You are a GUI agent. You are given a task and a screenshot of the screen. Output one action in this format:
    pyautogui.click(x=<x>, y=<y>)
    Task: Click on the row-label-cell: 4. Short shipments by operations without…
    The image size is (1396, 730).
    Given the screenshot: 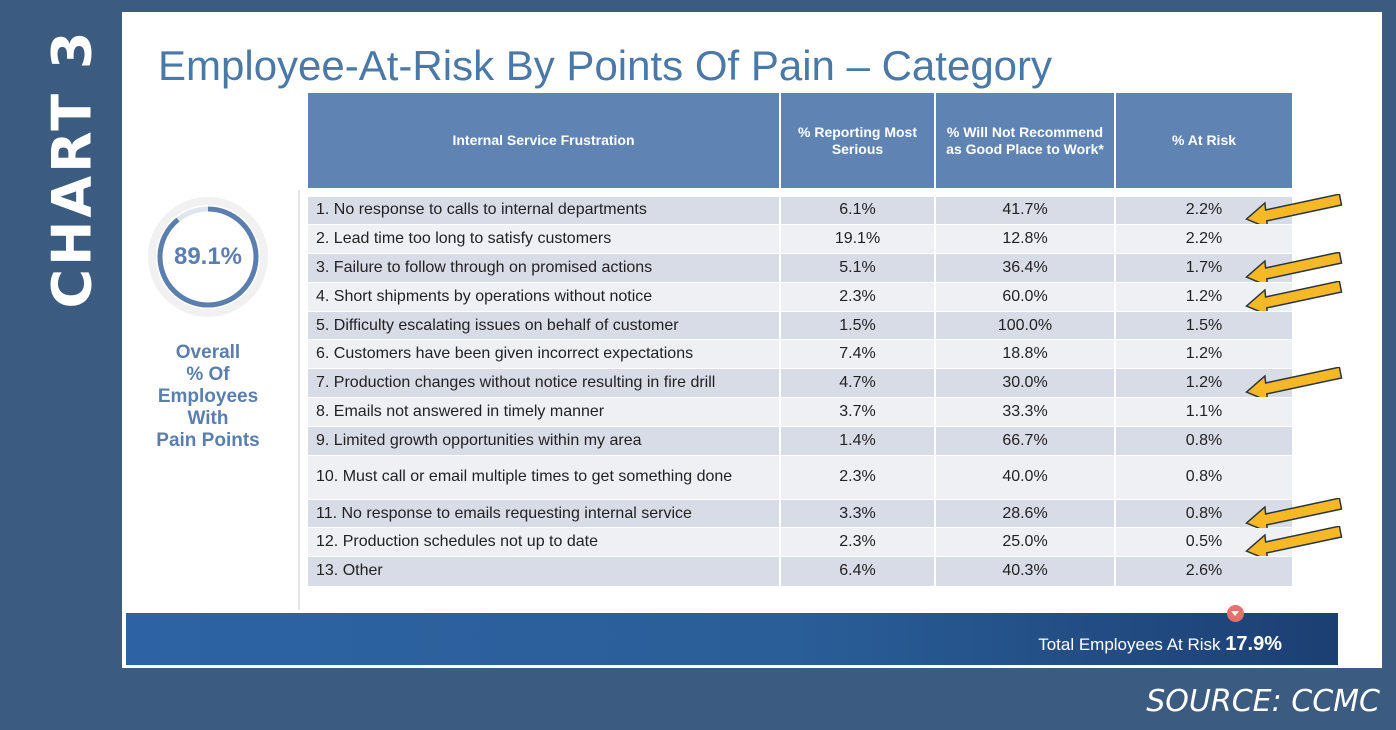 What is the action you would take?
    pyautogui.click(x=544, y=296)
    